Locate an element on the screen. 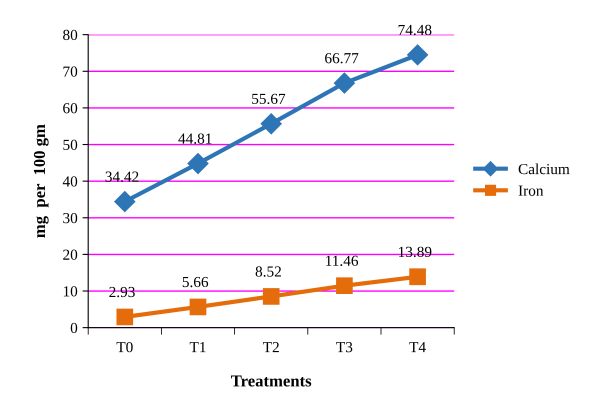 This screenshot has width=600, height=403. x-tick-label: T0 is located at coordinates (124, 347).